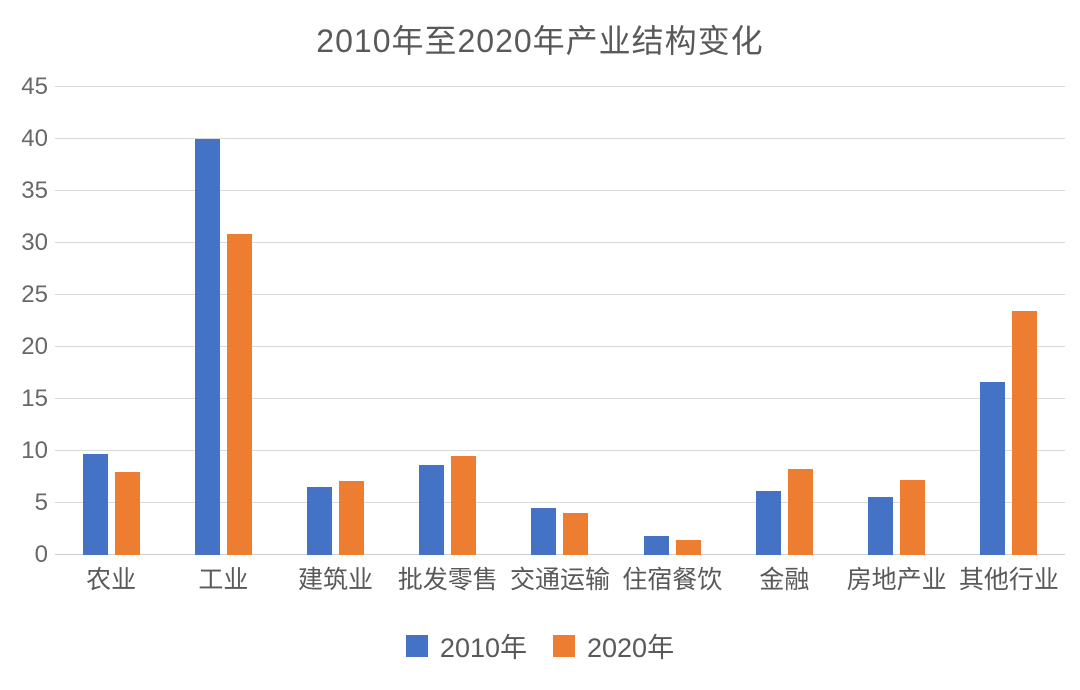 This screenshot has width=1080, height=690. Describe the element at coordinates (320, 521) in the screenshot. I see `bar-2010年-建筑业` at that location.